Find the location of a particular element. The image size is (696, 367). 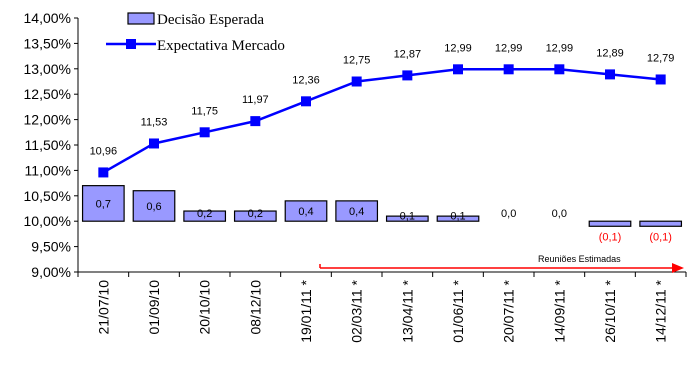

x-tick-label: 14/12/11 * is located at coordinates (661, 310).